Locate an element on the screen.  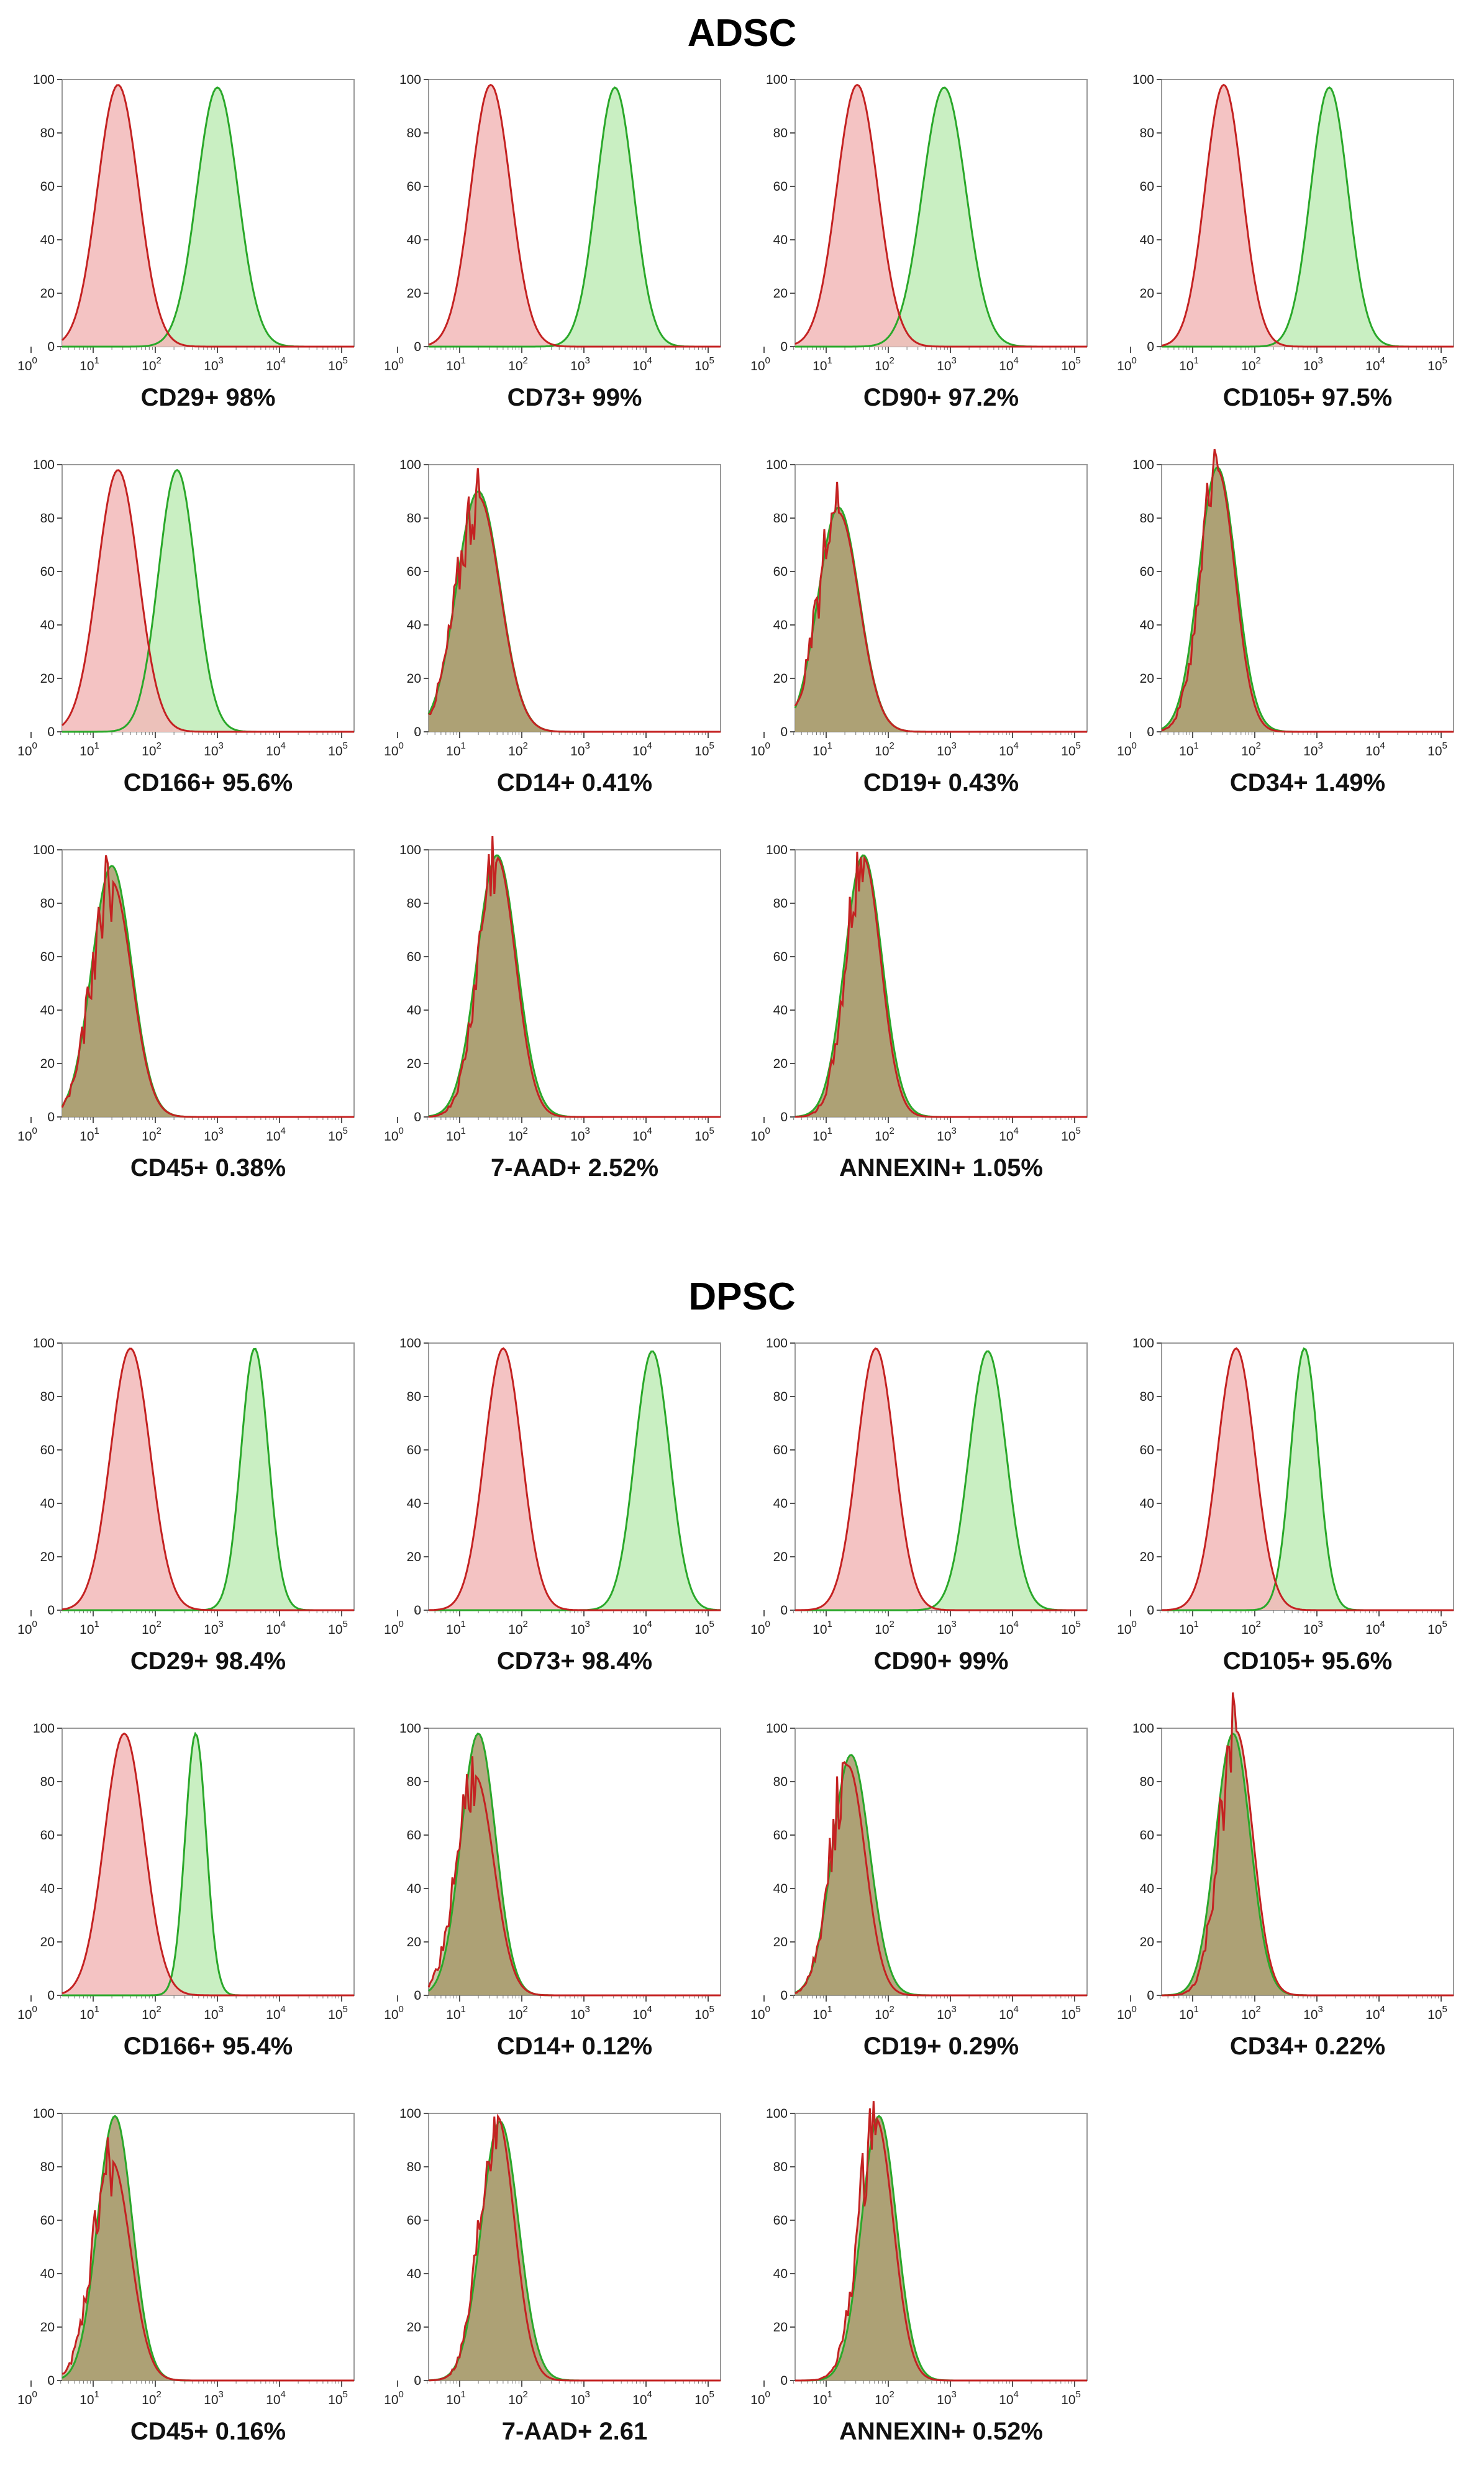
plot-frame is located at coordinates (941, 2247).